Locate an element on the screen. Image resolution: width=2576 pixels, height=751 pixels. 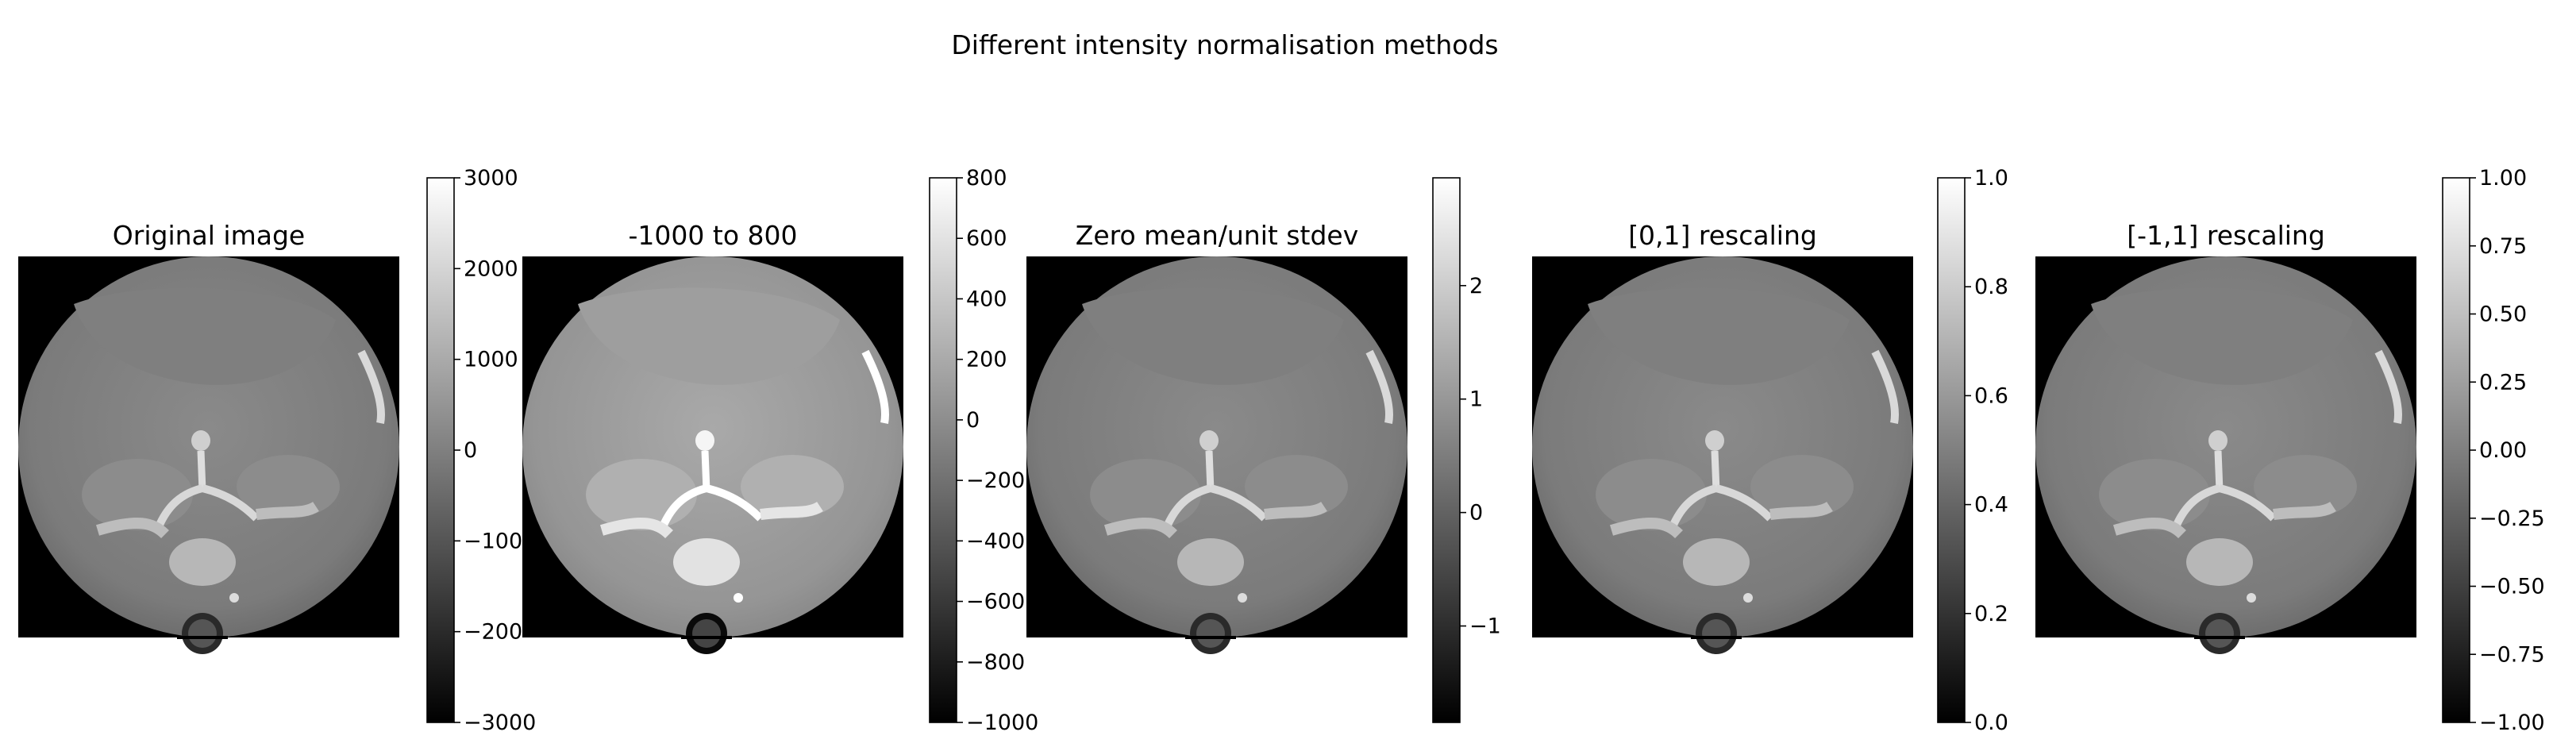
colorbar: 1.00 0.75 0.50 0.25 0.00 −0.25 −0.50 −0.75 −1.00 is located at coordinates (2493, 450).